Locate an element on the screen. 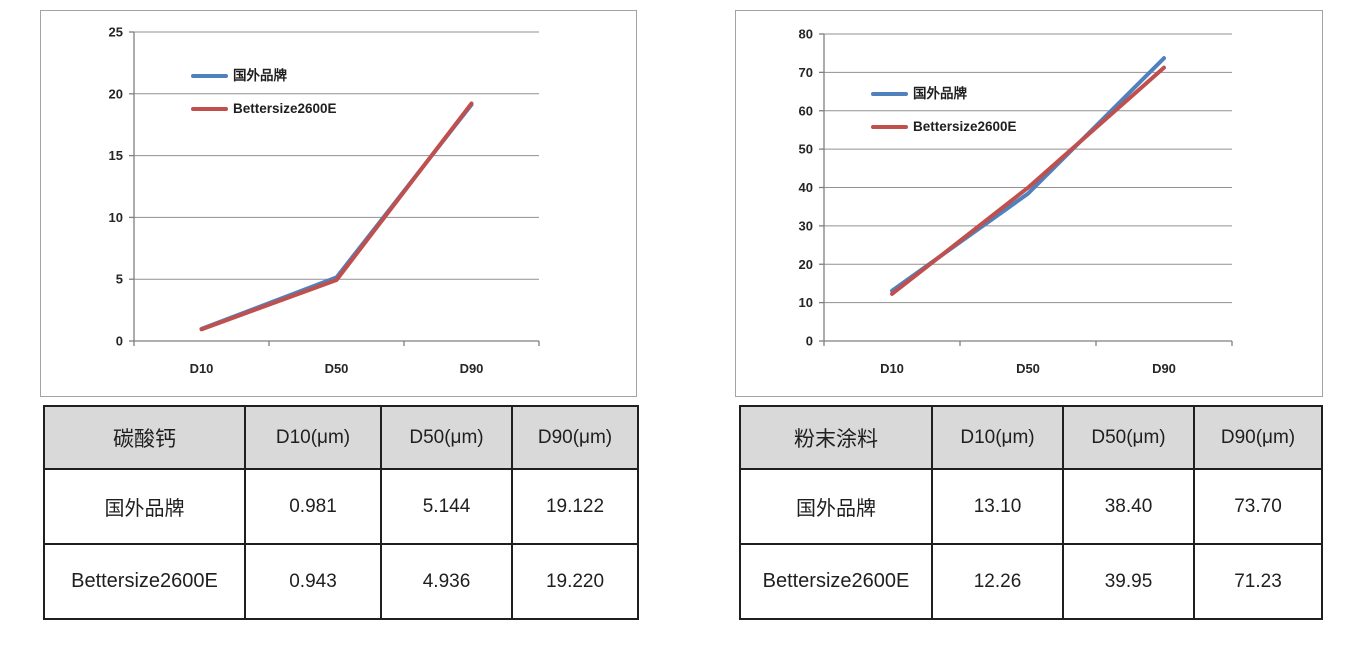 The image size is (1355, 652). cell-d50: 4.936 is located at coordinates (446, 581).